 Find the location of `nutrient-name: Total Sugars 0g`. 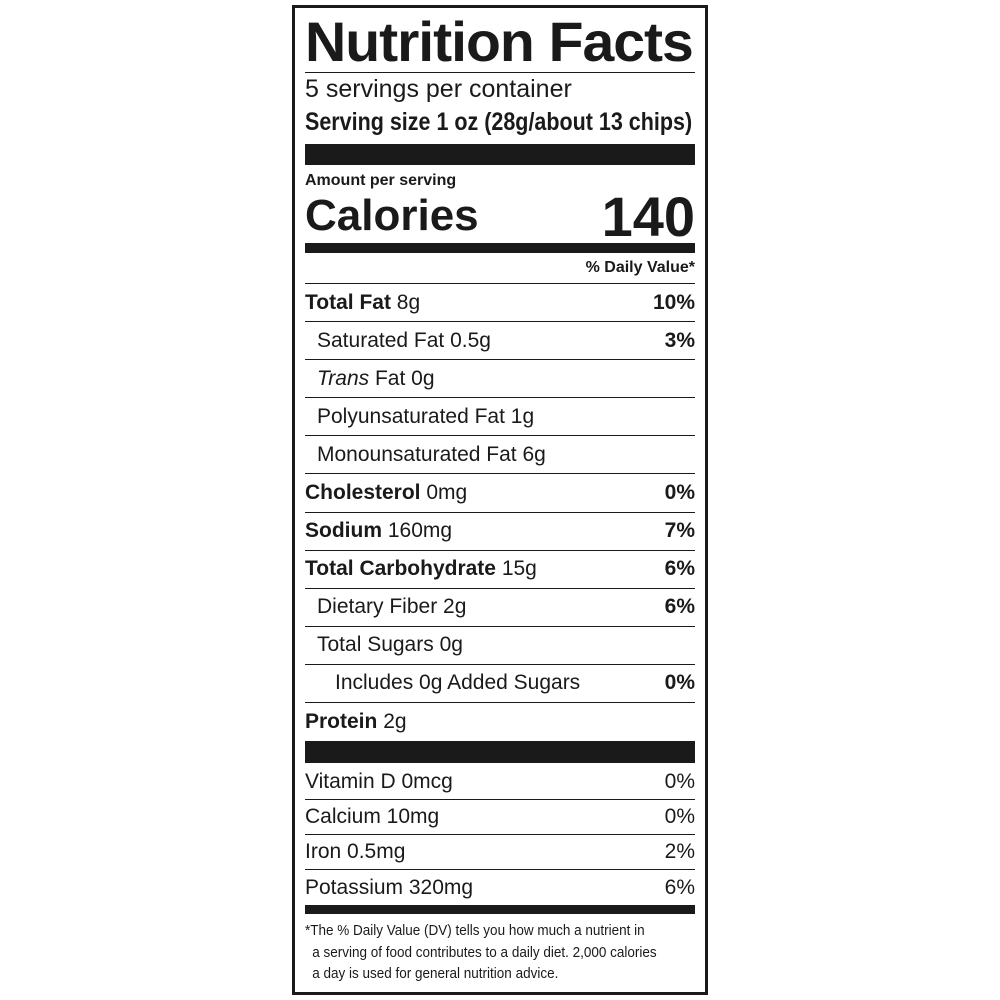

nutrient-name: Total Sugars 0g is located at coordinates (384, 645).